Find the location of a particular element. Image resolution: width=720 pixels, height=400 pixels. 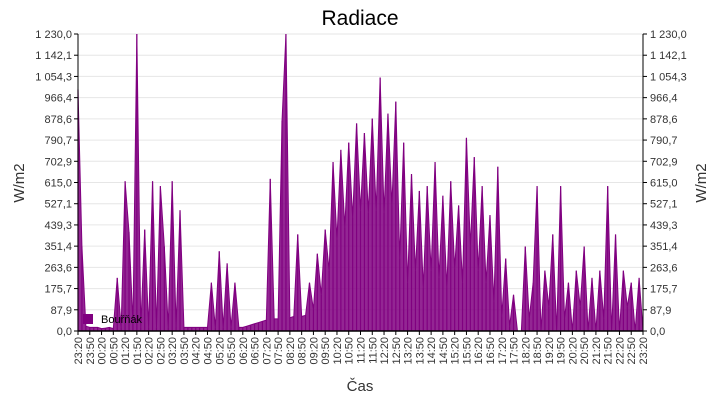

x-tick-label: 14:20 is located at coordinates (432, 351).